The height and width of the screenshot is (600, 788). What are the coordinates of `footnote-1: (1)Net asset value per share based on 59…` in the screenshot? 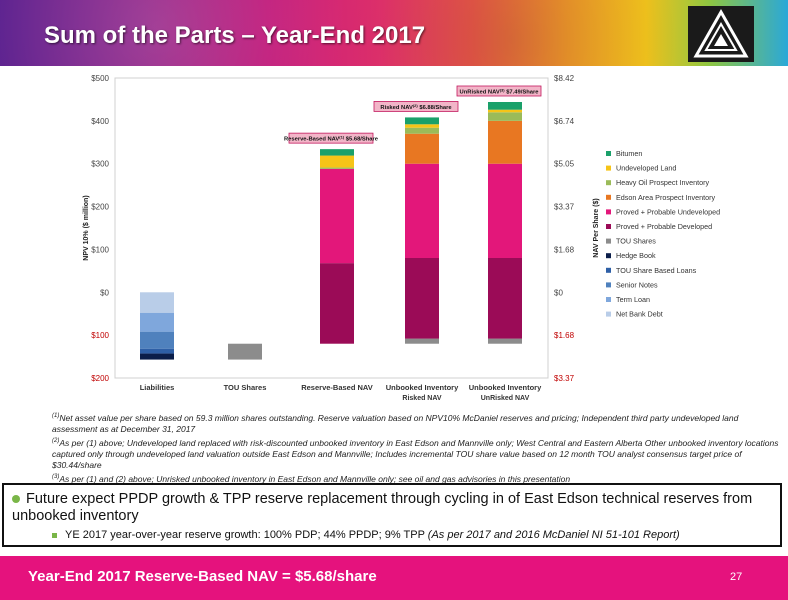 It's located at (417, 423).